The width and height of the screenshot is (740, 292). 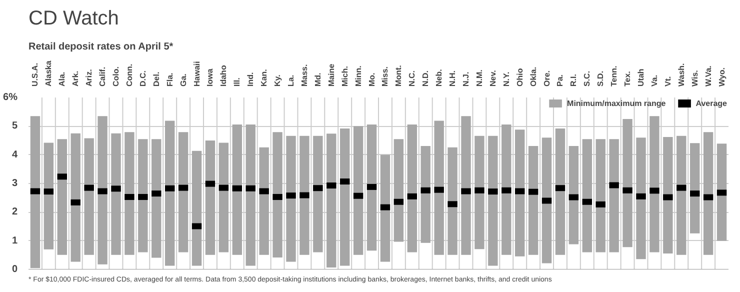 I want to click on x-tick-label: Tenn., so click(x=614, y=76).